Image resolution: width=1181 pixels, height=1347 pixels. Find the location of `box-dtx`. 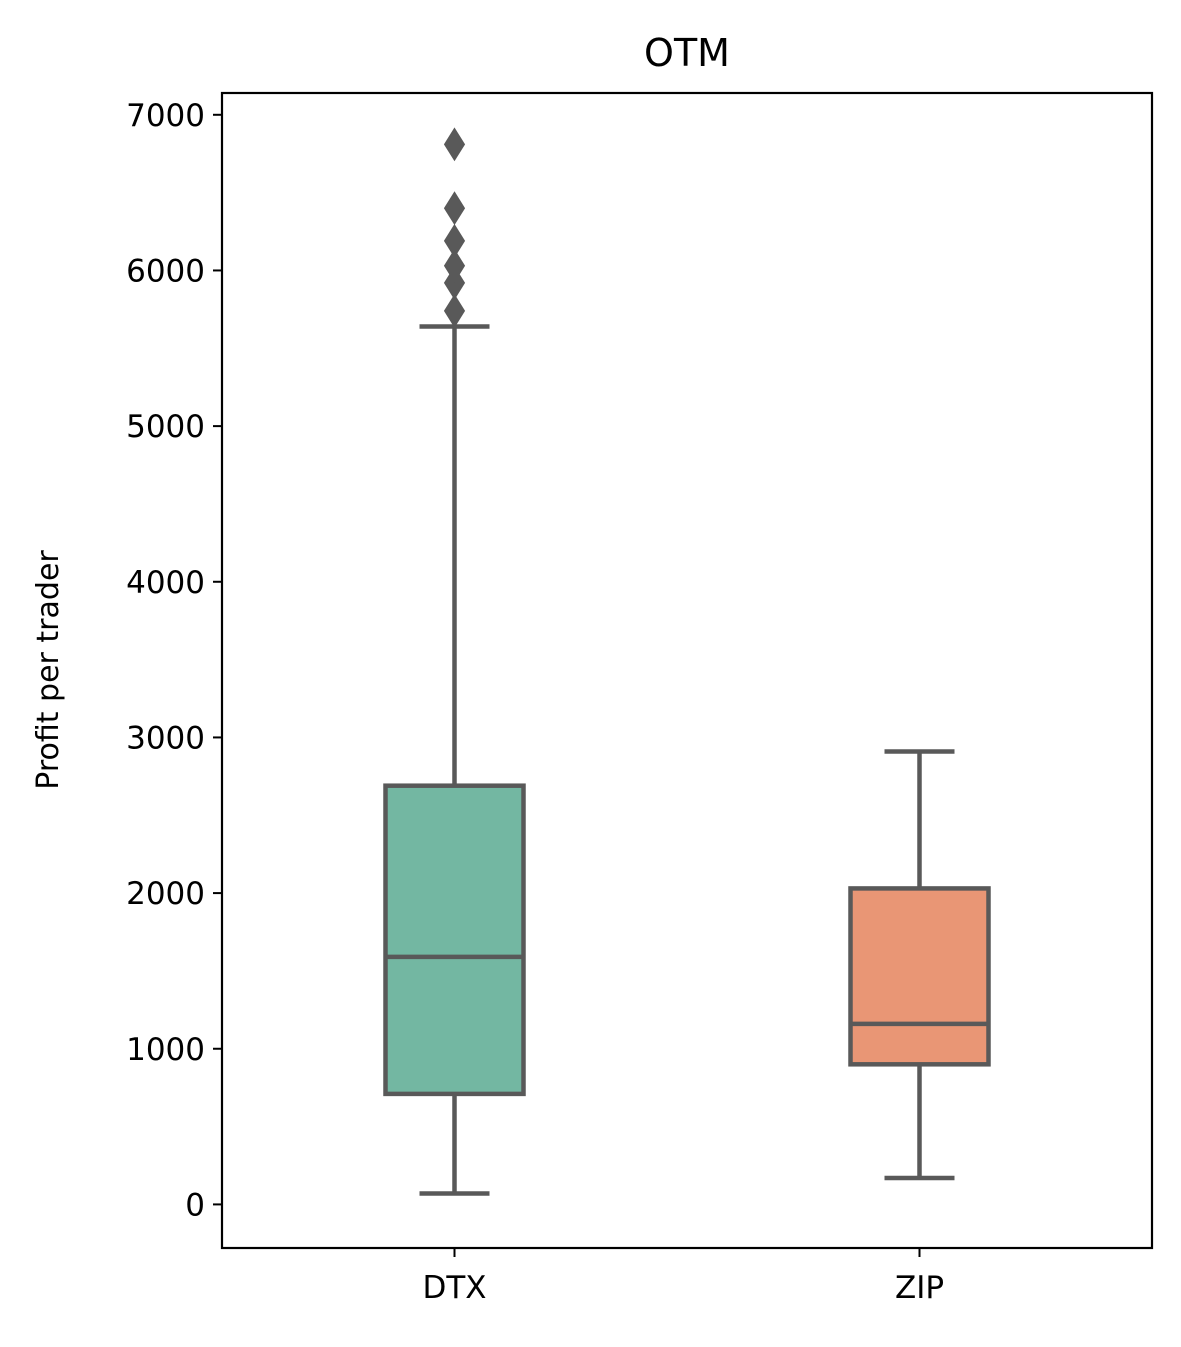

box-dtx is located at coordinates (454, 661).